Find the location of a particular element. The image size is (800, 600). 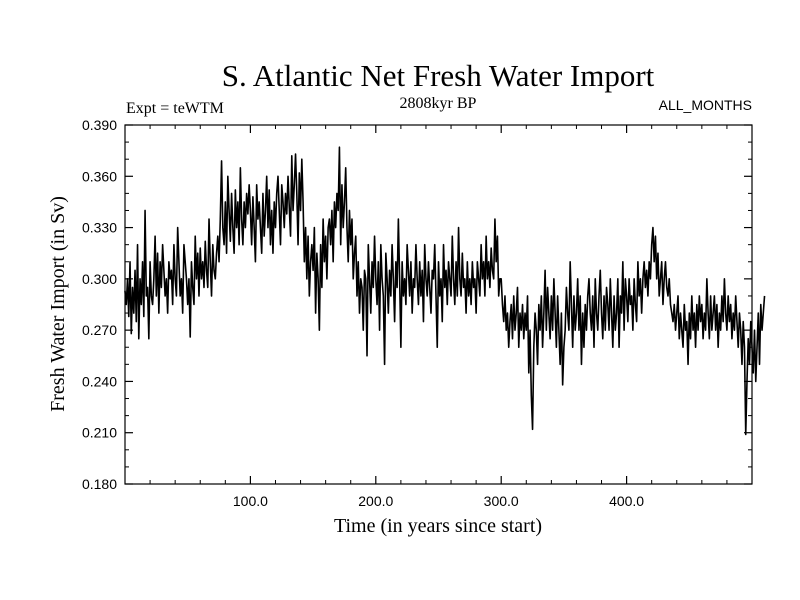

x-tick-label: 100.0 is located at coordinates (250, 501).